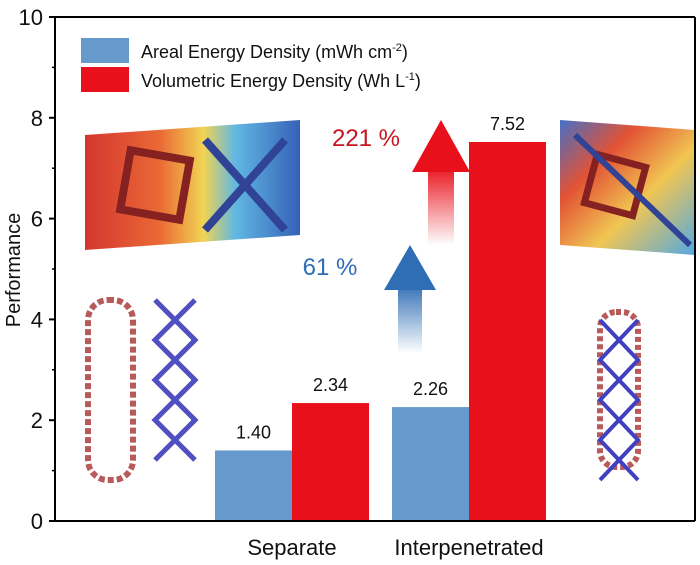  Describe the element at coordinates (37, 118) in the screenshot. I see `y-tick-label: 8` at that location.